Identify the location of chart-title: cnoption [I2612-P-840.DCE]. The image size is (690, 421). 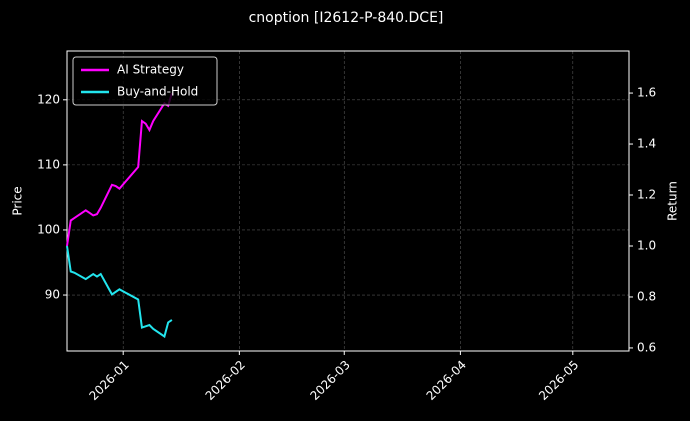
(346, 18).